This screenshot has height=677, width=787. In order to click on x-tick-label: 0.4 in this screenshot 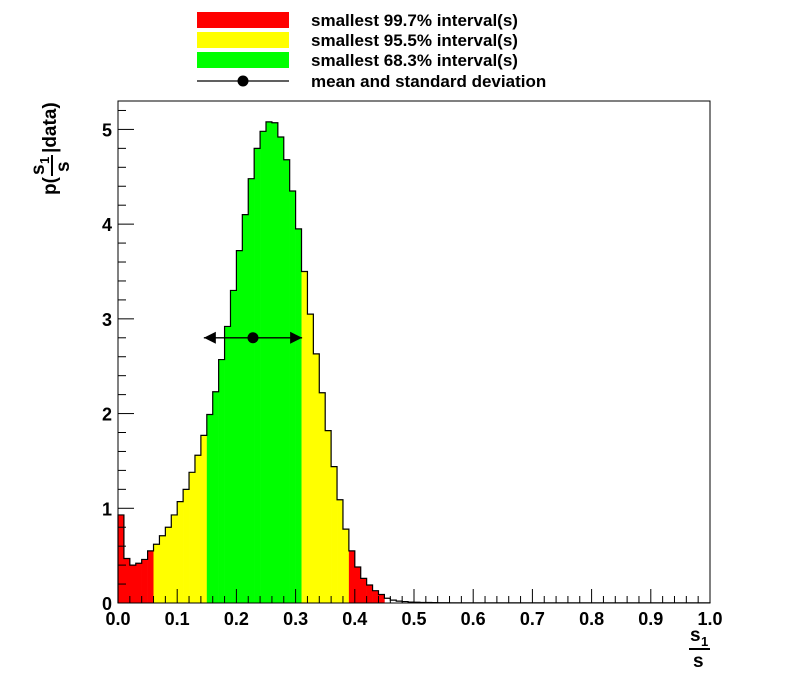, I will do `click(354, 619)`.